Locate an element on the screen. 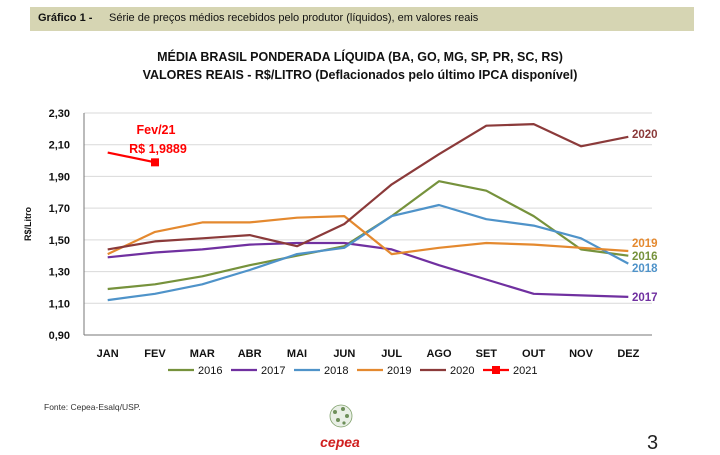  x-tick-label: JUN is located at coordinates (344, 354).